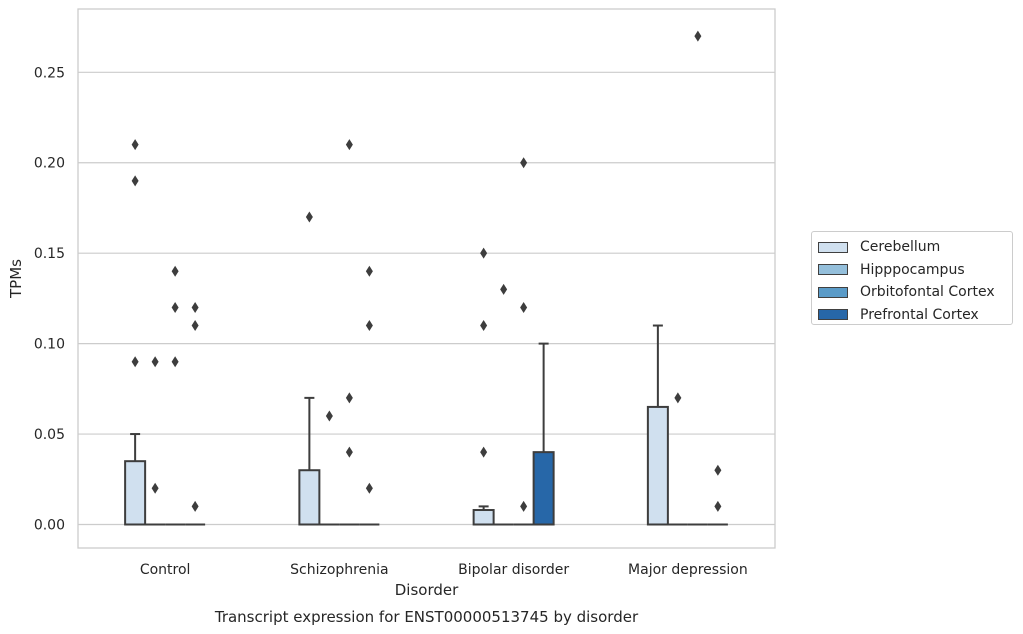 This screenshot has height=634, width=1023. I want to click on legend-label: Hipppocampus, so click(912, 269).